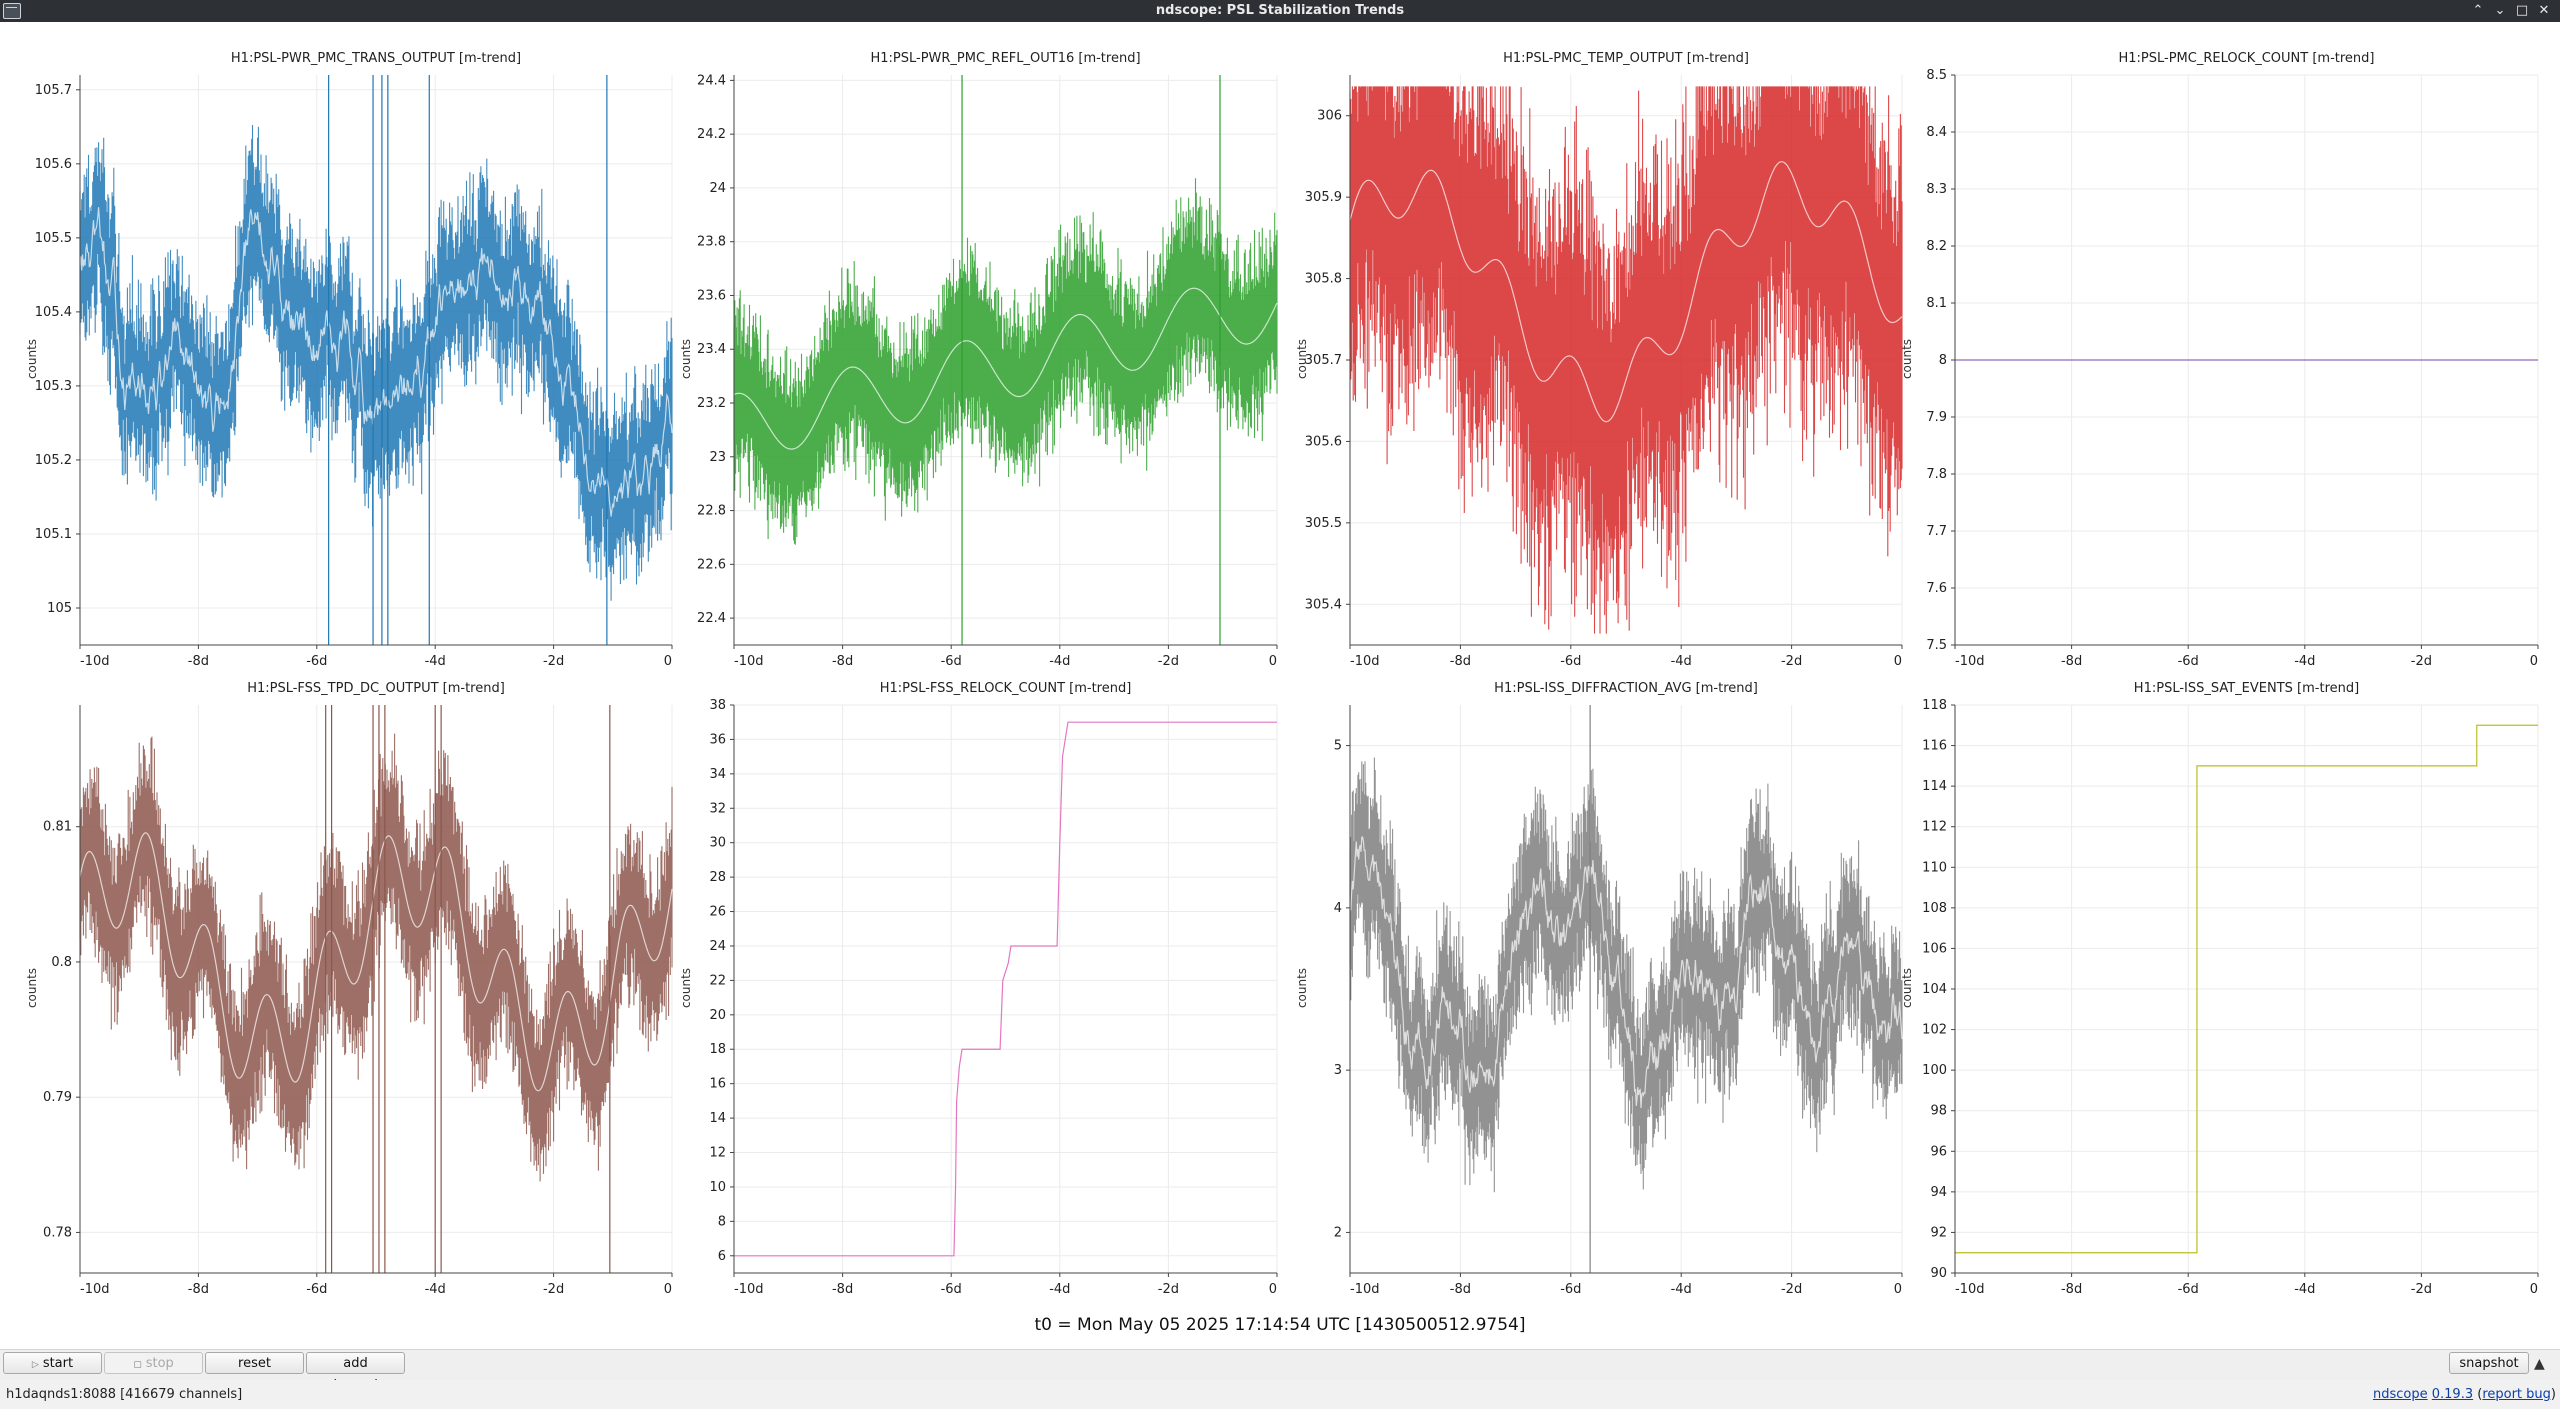  I want to click on y-tick-label: 22.8, so click(711, 511).